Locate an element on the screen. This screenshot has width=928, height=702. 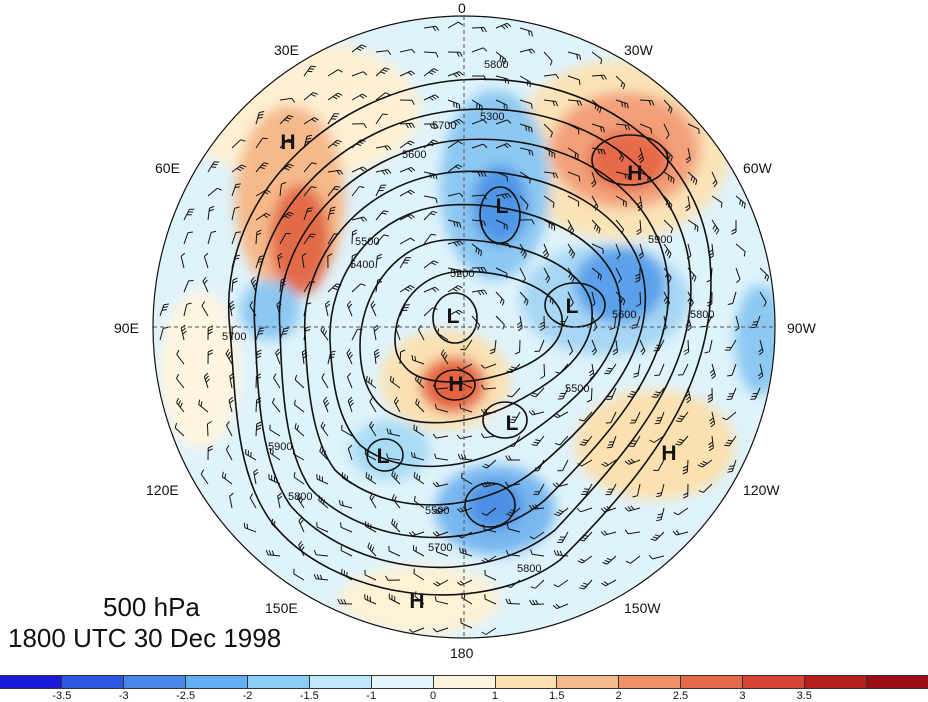
contour-label: 5200 is located at coordinates (462, 274).